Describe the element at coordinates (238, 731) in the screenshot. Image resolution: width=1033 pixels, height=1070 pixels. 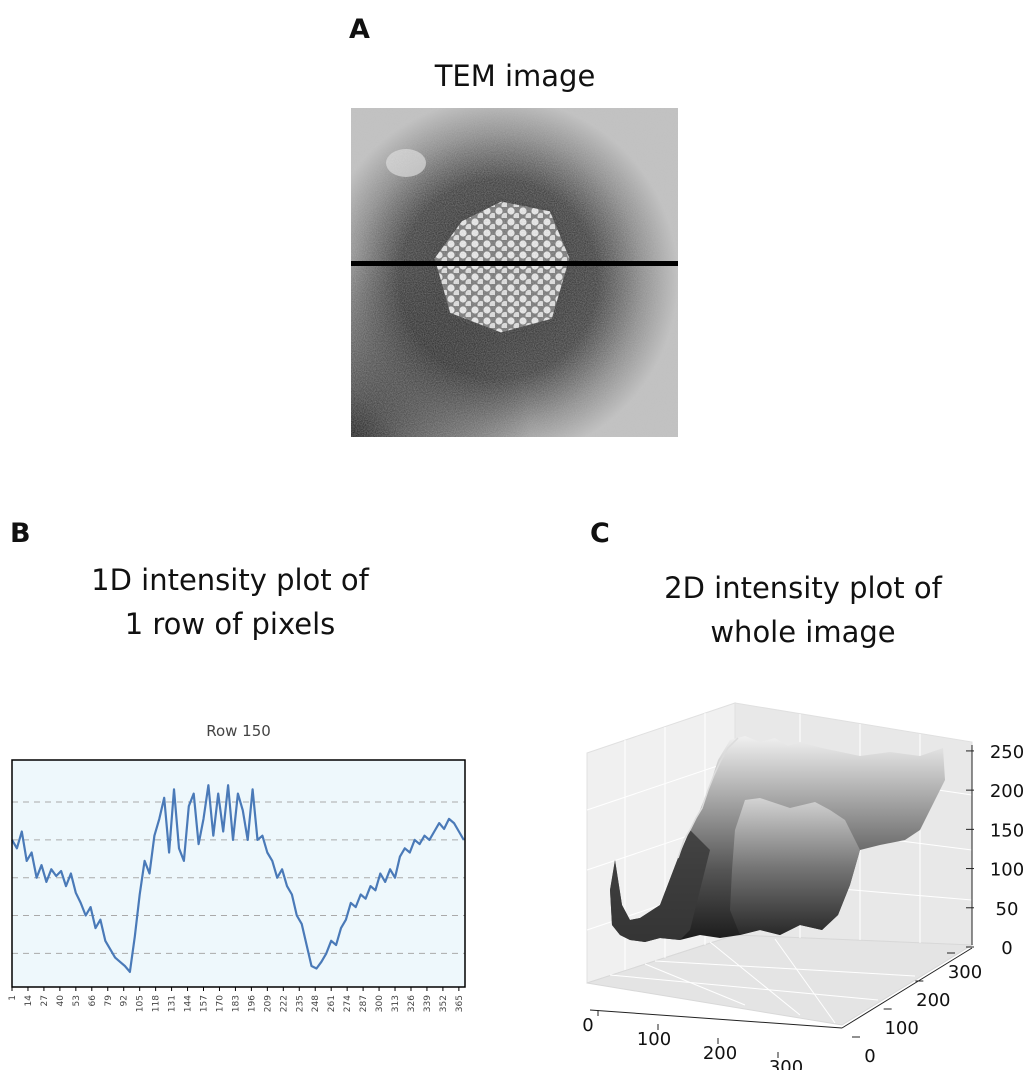
I see `row-plot-title: Row 150` at that location.